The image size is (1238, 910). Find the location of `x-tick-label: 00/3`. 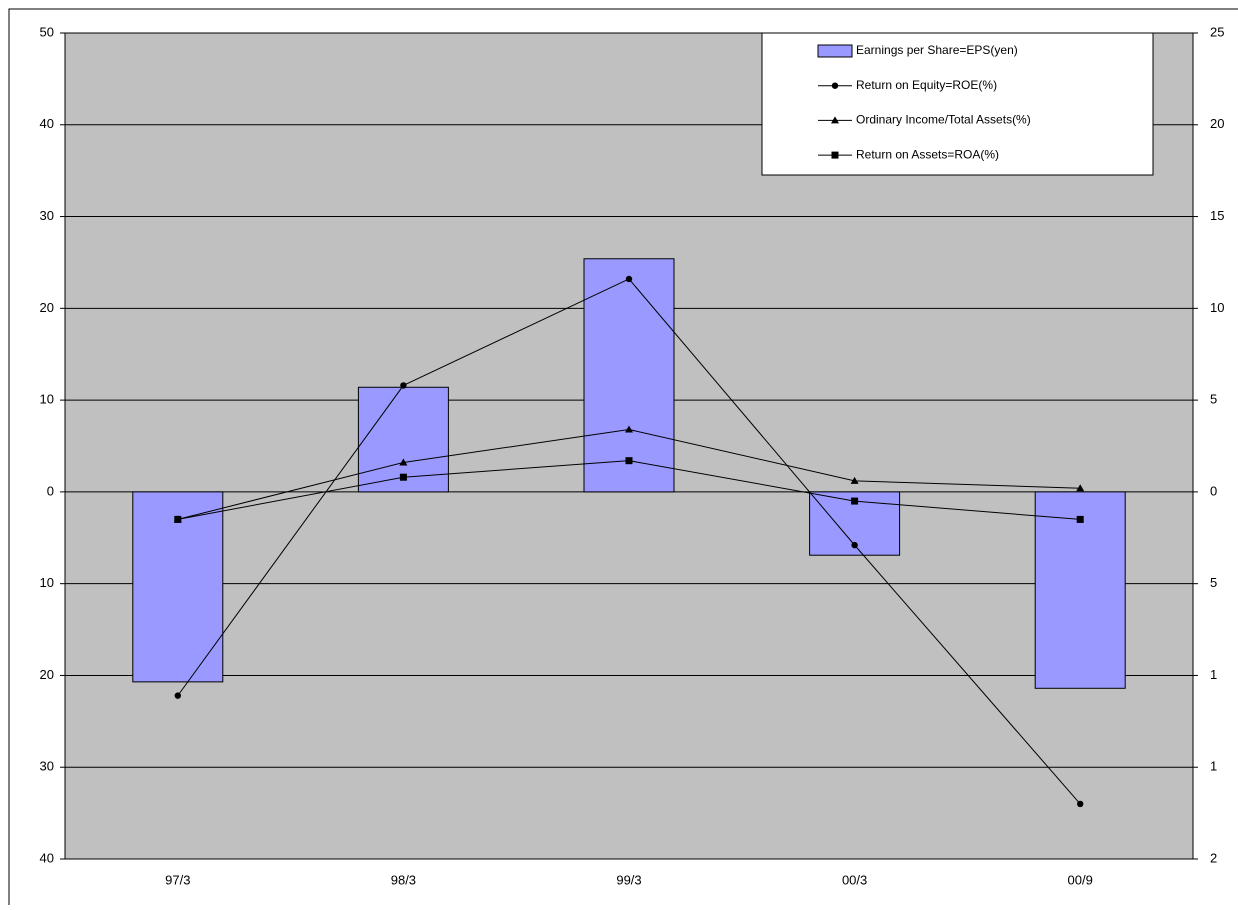

x-tick-label: 00/3 is located at coordinates (854, 879).